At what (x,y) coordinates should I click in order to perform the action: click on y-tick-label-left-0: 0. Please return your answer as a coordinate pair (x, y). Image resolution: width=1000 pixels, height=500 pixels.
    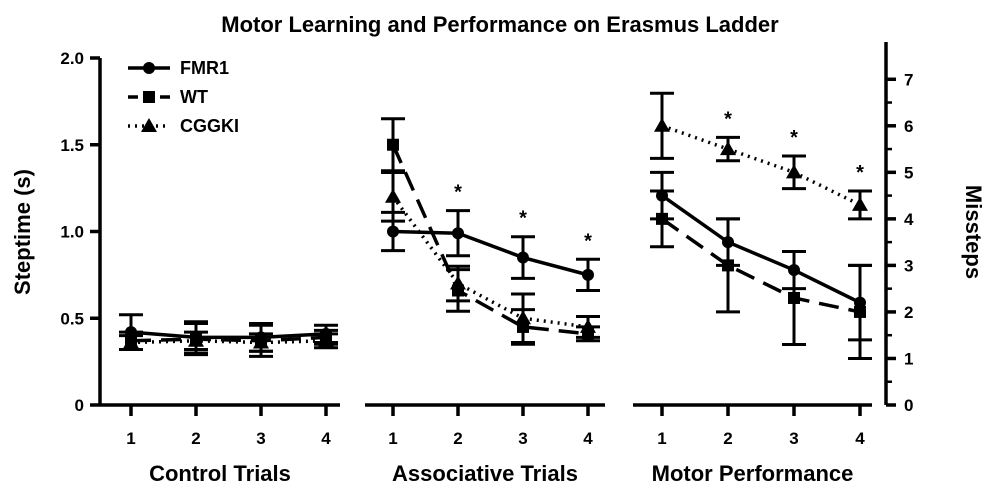
    Looking at the image, I should click on (79, 405).